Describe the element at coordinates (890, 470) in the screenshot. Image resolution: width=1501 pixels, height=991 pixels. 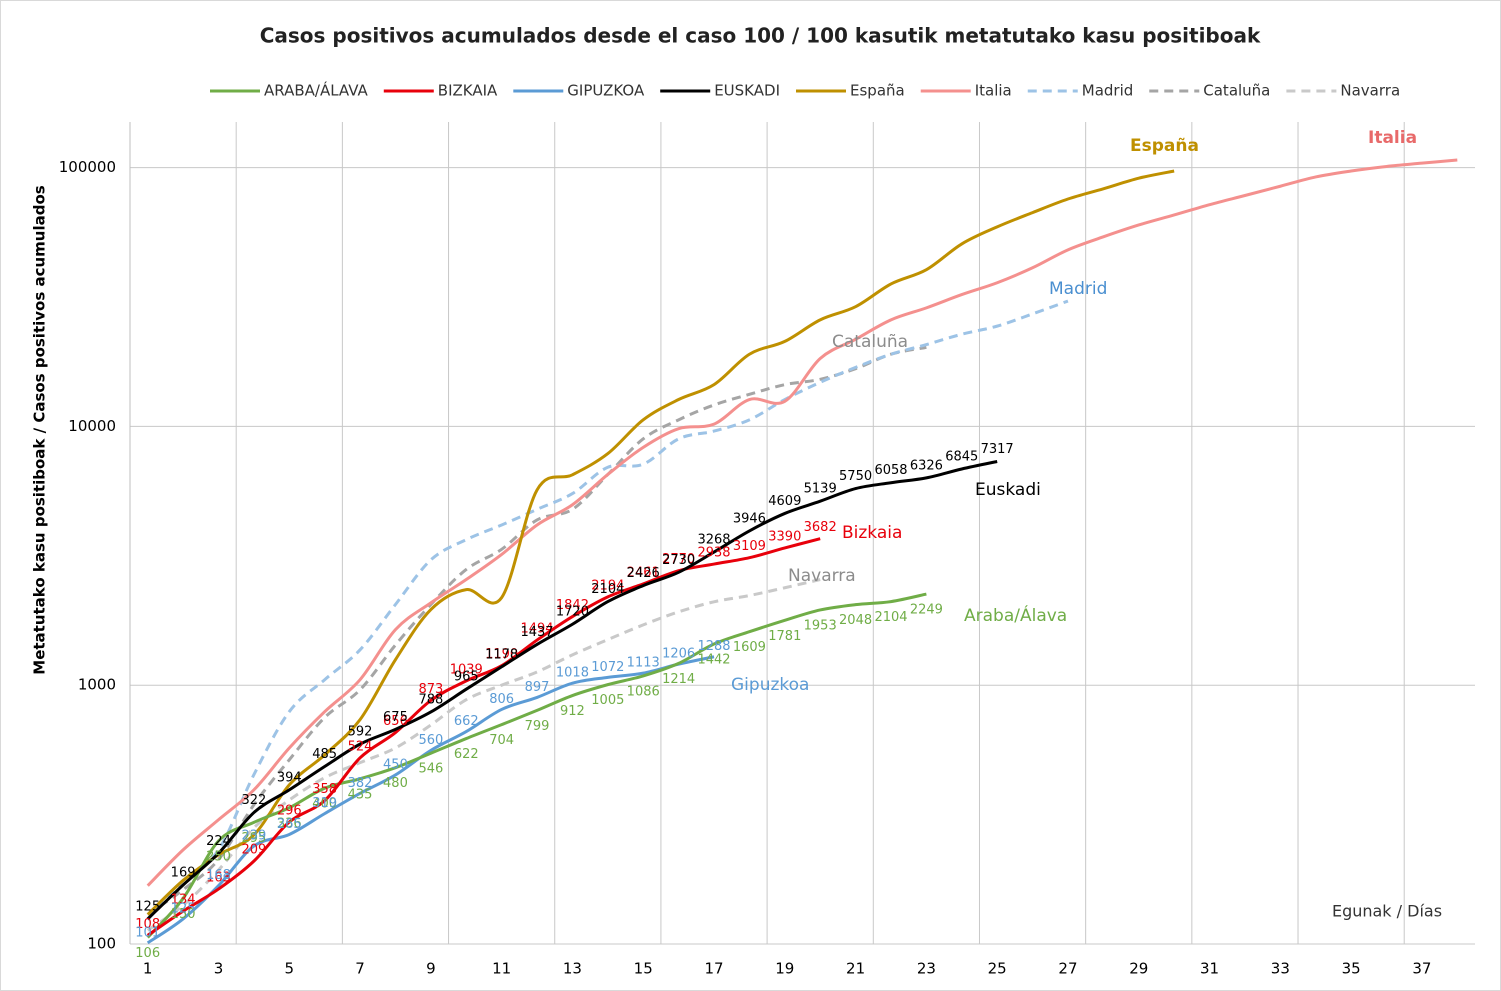
I see `data-label: 6058` at that location.